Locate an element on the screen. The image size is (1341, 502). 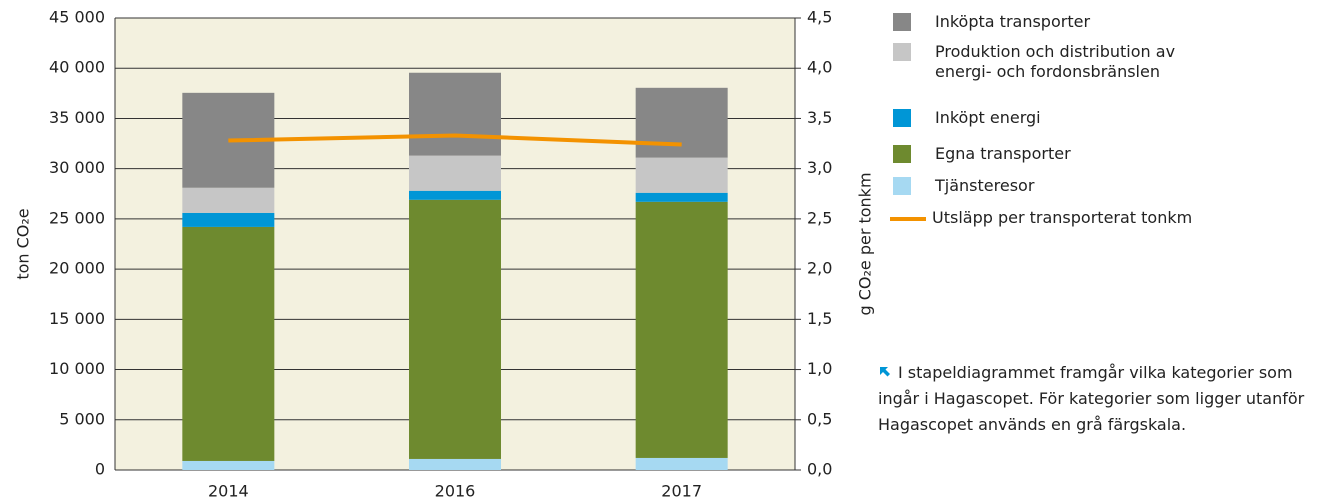
legend-item: Inköpta transporter is located at coordinates (1113, 22).